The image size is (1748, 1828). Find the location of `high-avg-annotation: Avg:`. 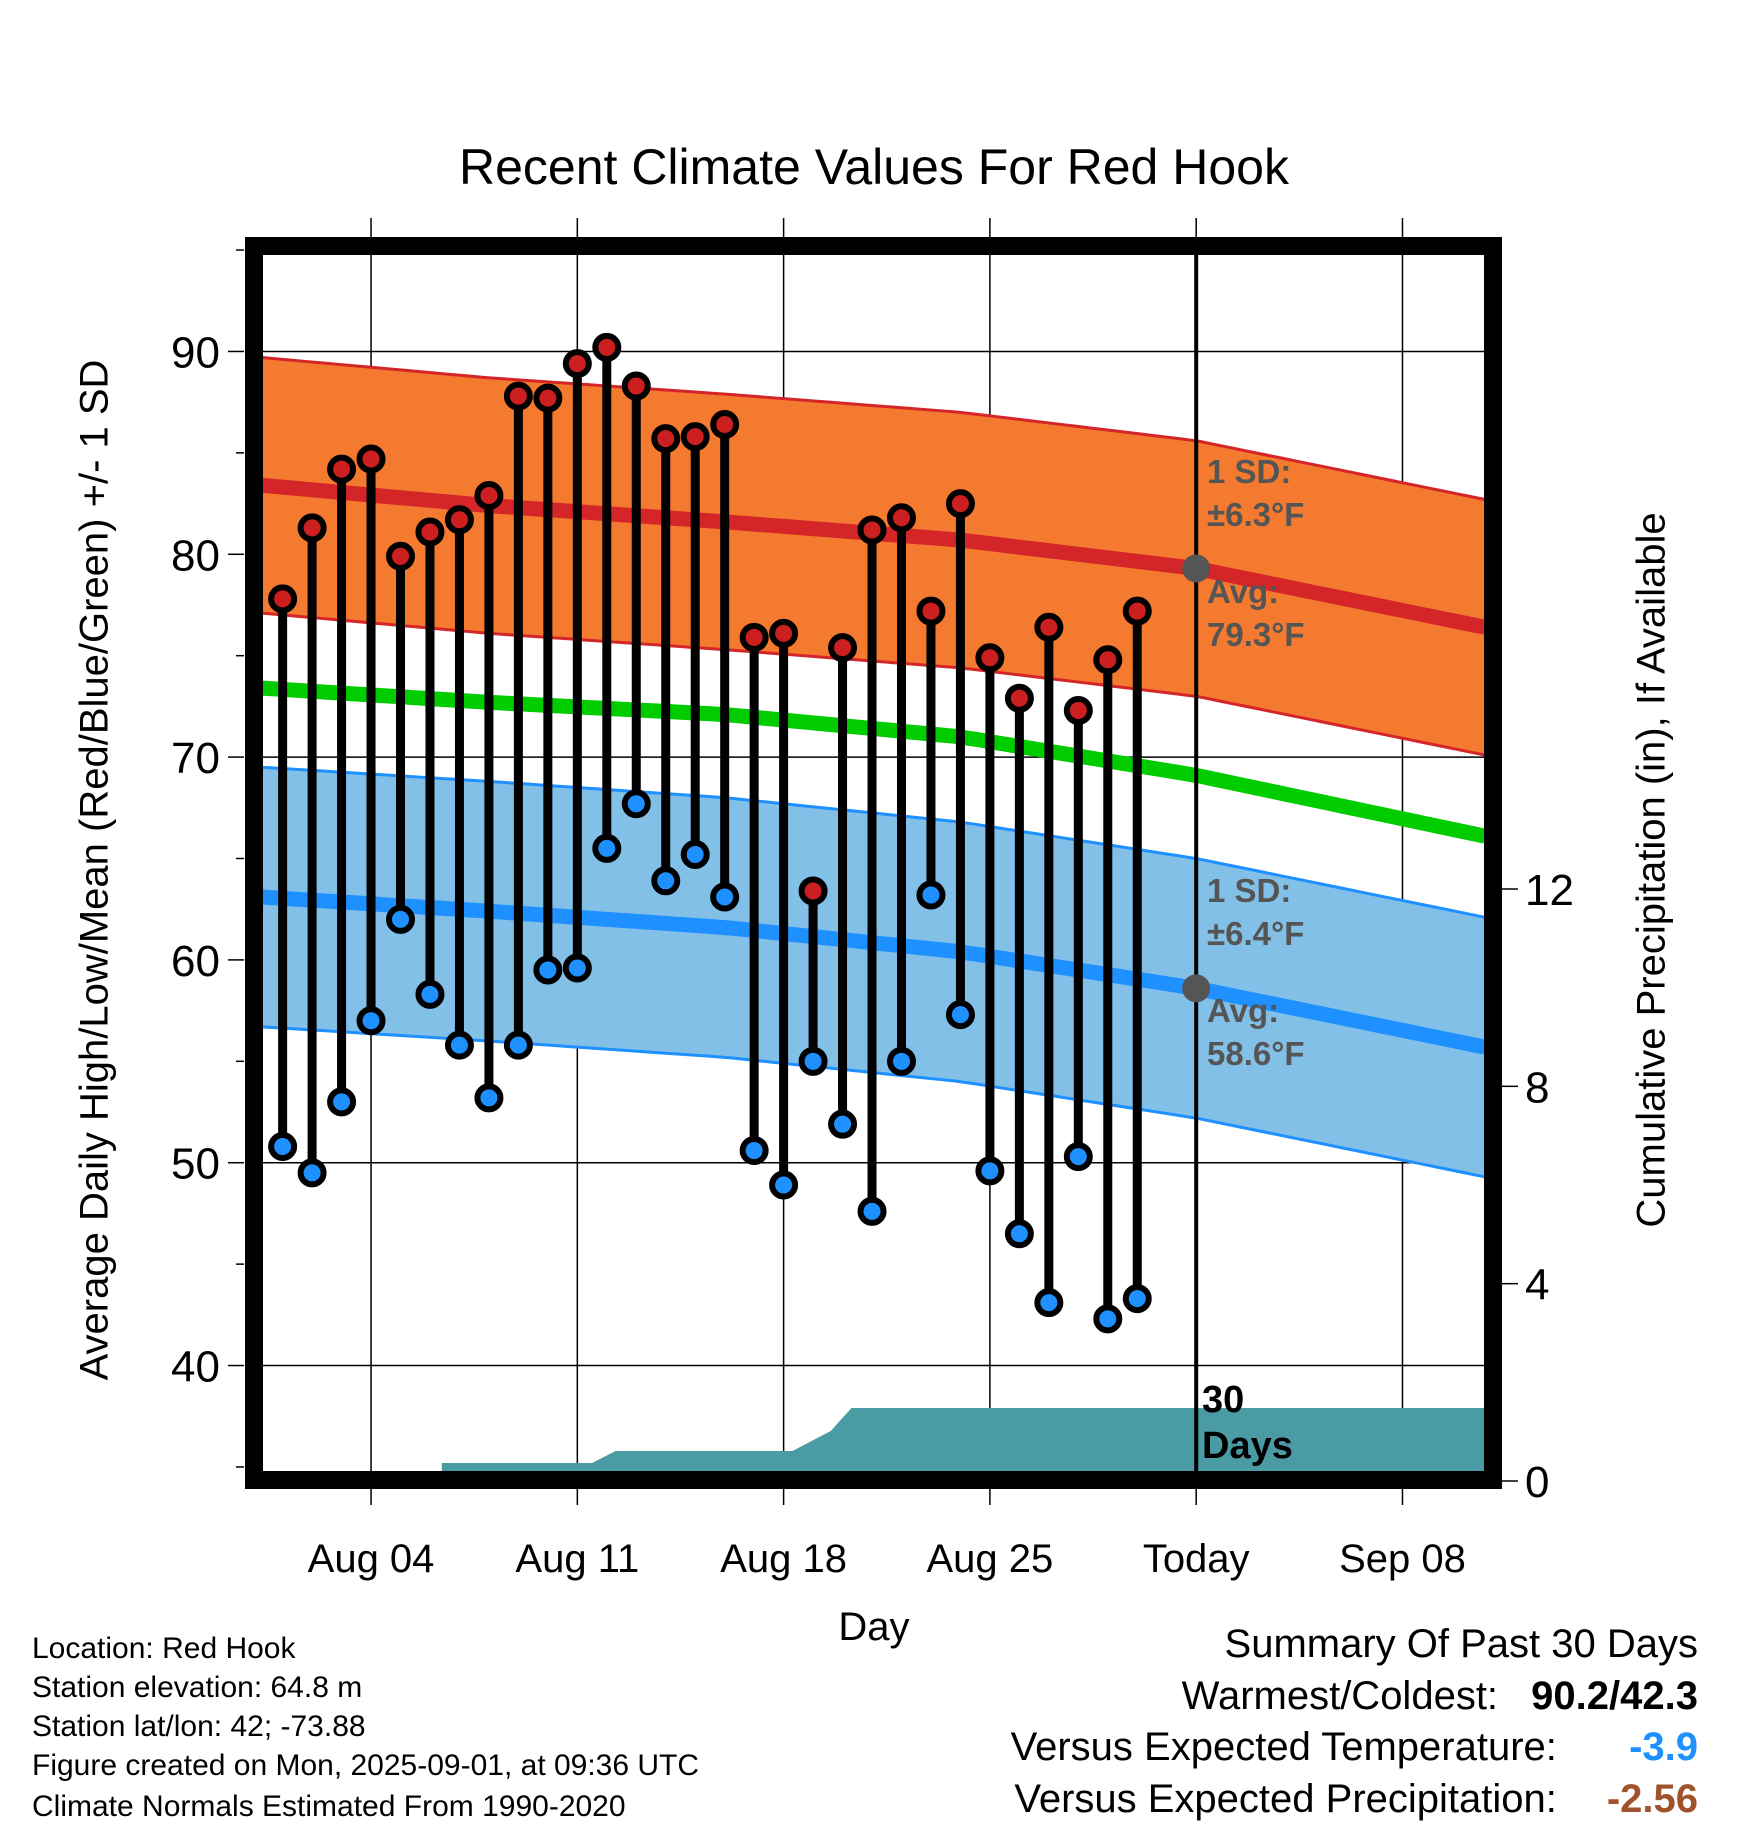

high-avg-annotation: Avg: is located at coordinates (1243, 591).